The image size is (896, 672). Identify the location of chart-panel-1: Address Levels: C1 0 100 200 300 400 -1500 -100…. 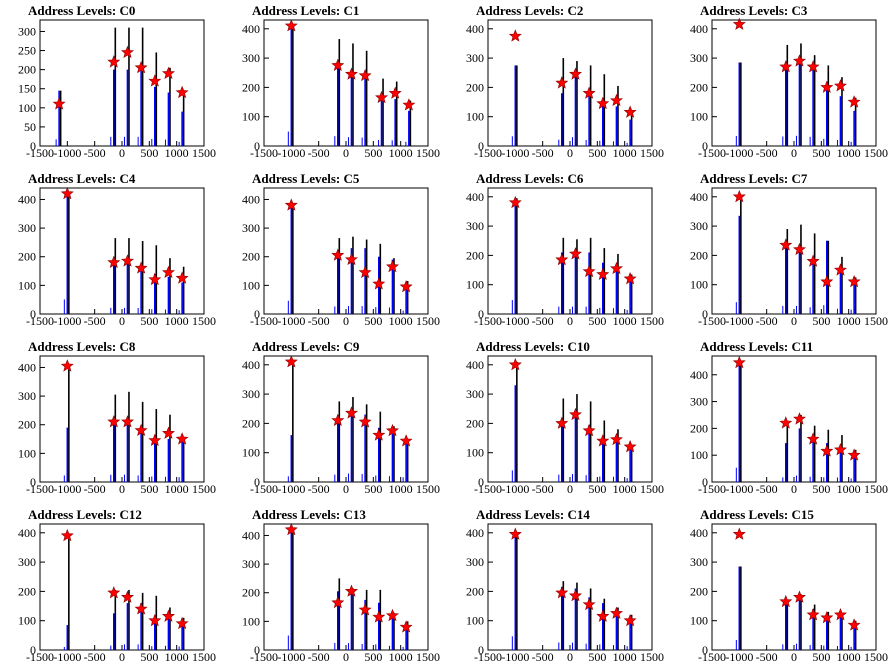
(341, 81).